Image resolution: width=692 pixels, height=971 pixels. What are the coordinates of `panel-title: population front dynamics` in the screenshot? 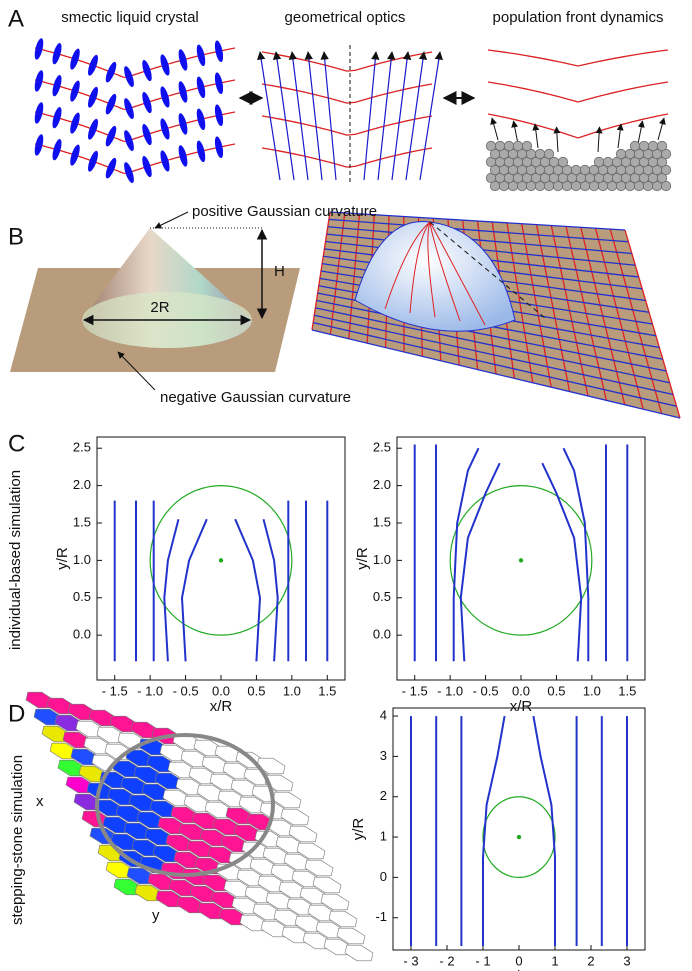 It's located at (578, 17).